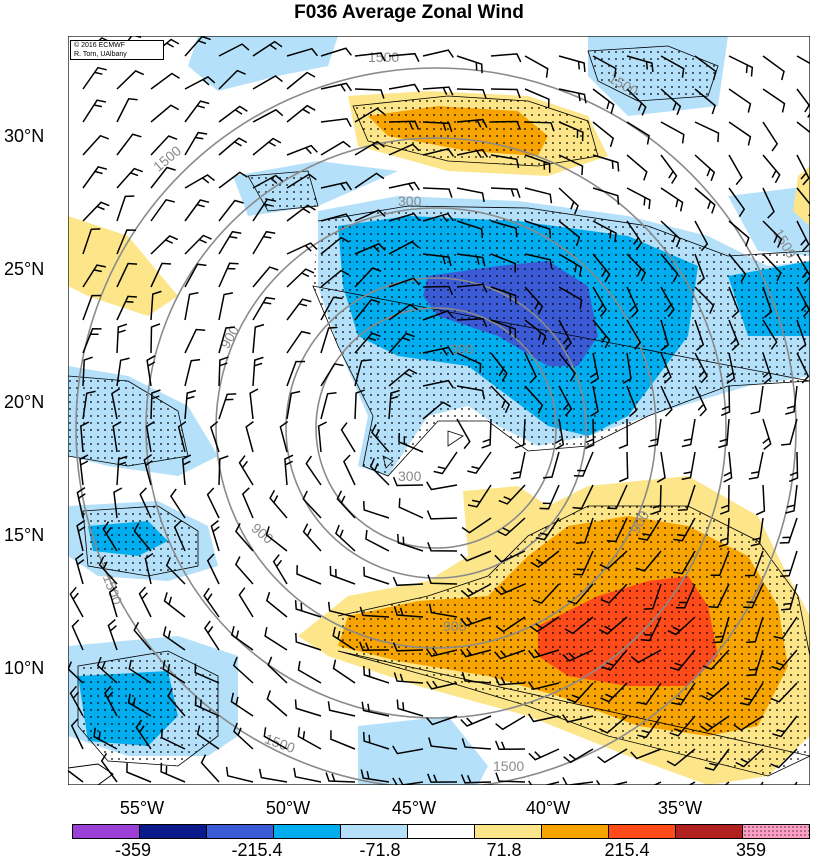 This screenshot has width=818, height=861. What do you see at coordinates (409, 12) in the screenshot?
I see `map-title: F036 Average Zonal Wind` at bounding box center [409, 12].